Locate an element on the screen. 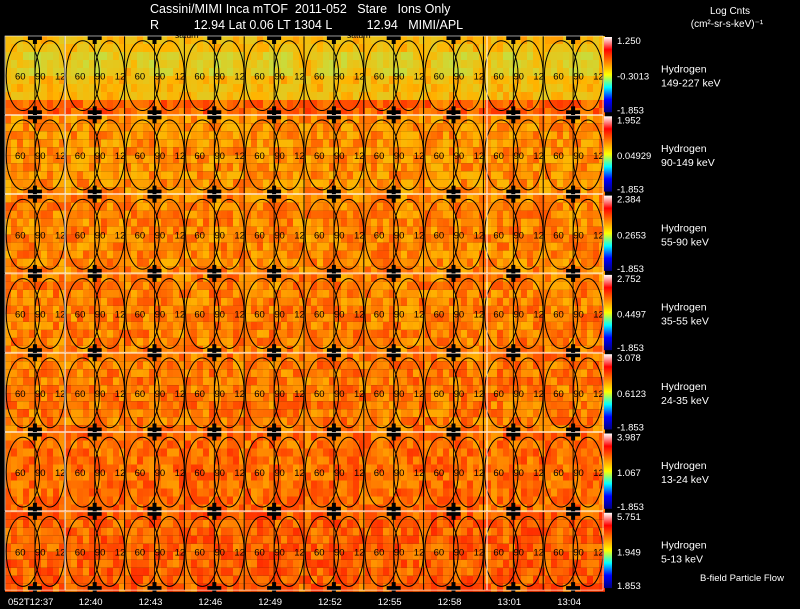  pa-ellipse is located at coordinates (23, 234).